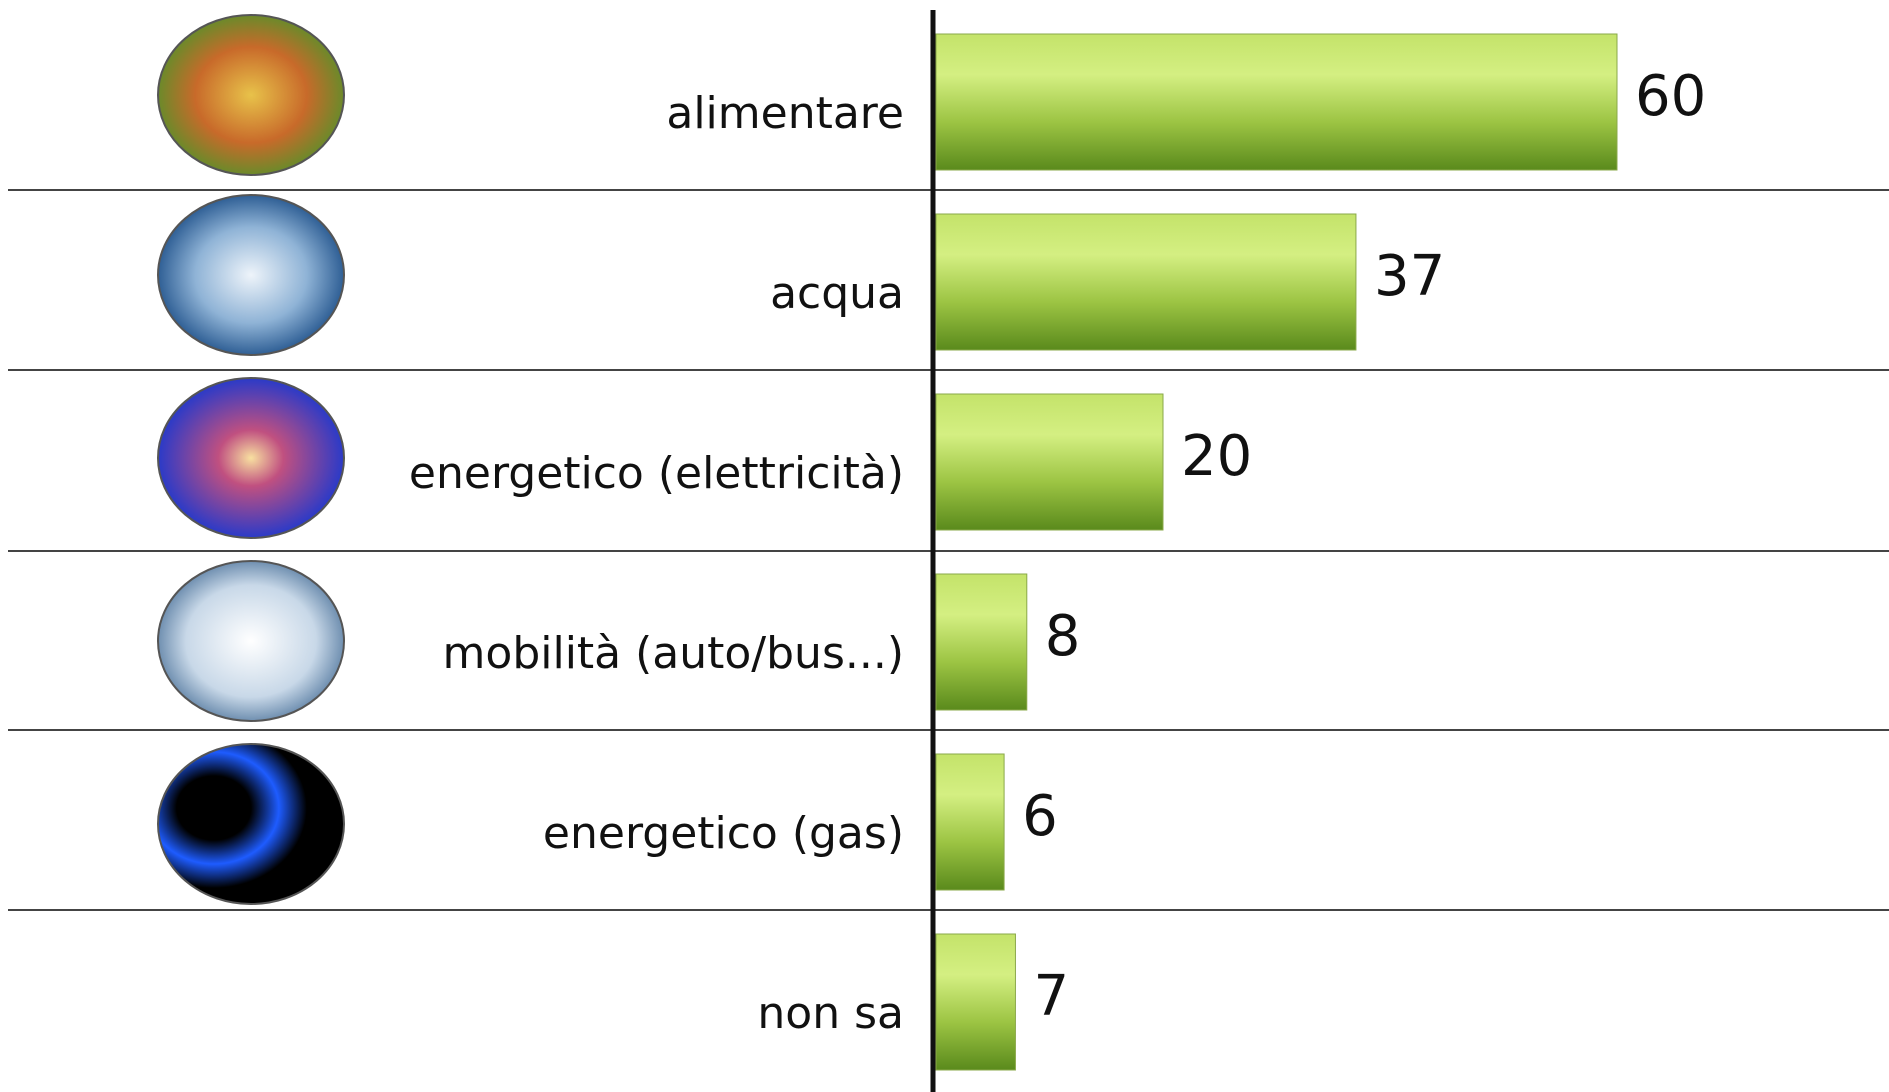 Image resolution: width=1889 pixels, height=1092 pixels. I want to click on category-label: non sa, so click(830, 1013).